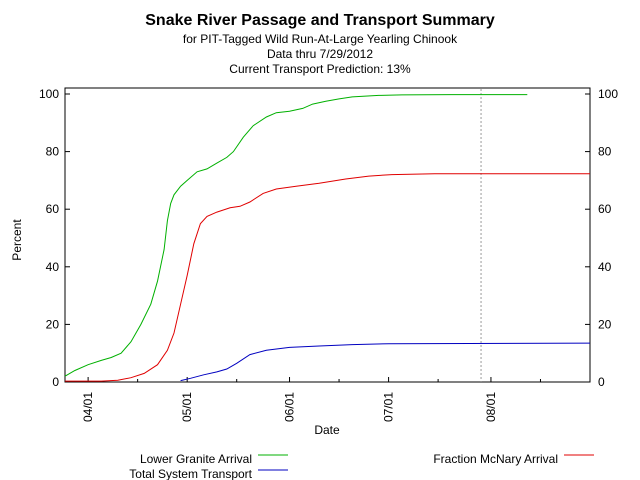 This screenshot has width=640, height=480. What do you see at coordinates (605, 209) in the screenshot?
I see `y-tick-label-right: 60` at bounding box center [605, 209].